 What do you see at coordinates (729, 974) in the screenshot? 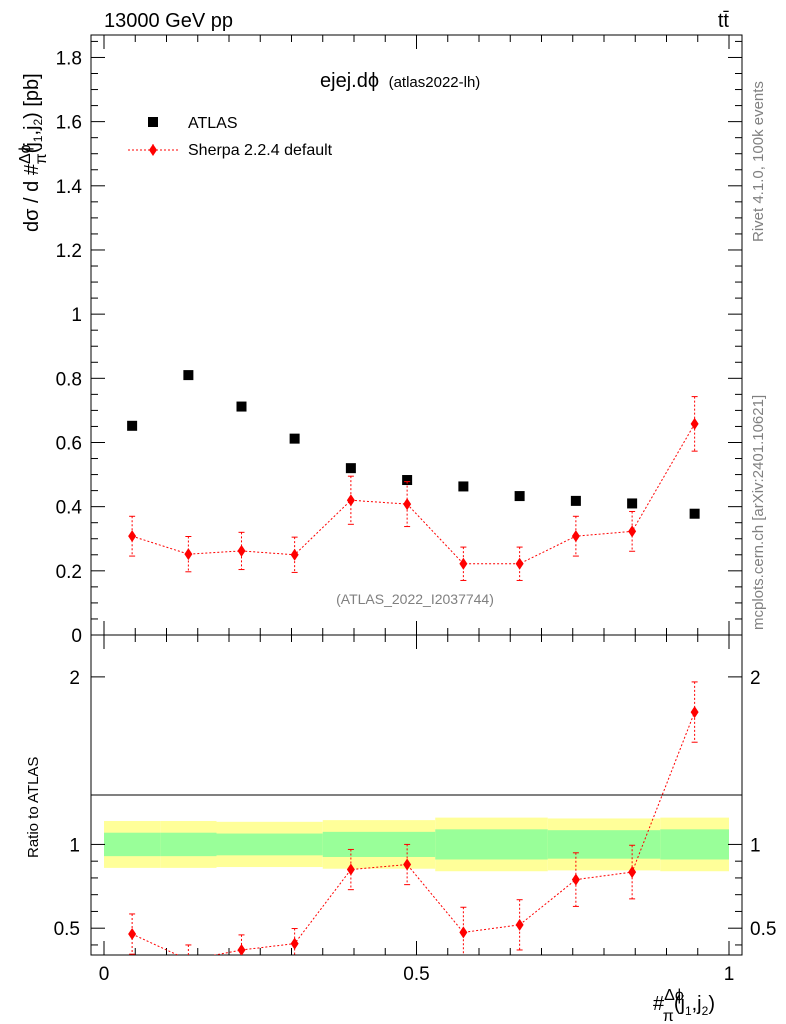
I see `x-tick-label: 1` at bounding box center [729, 974].